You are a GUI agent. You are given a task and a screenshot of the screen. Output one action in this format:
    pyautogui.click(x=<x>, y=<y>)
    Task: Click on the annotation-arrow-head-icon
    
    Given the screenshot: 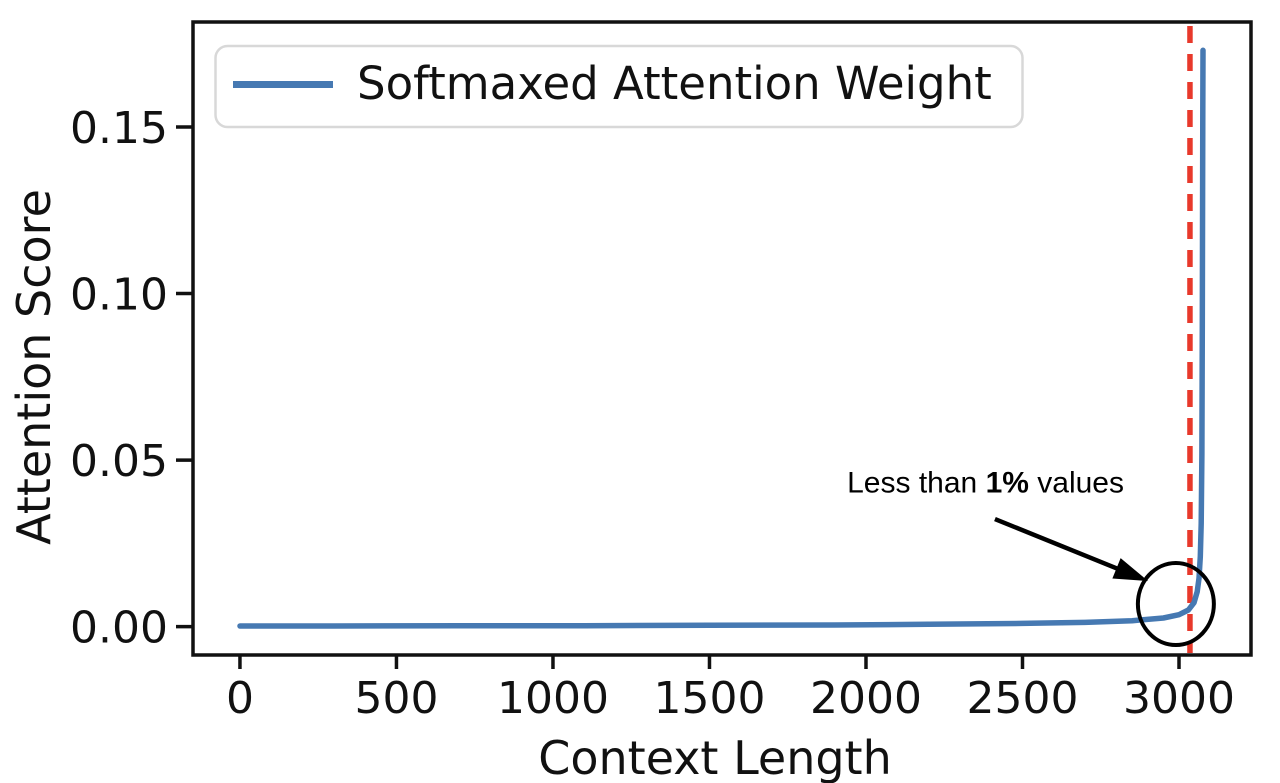 What is the action you would take?
    pyautogui.click(x=1130, y=570)
    